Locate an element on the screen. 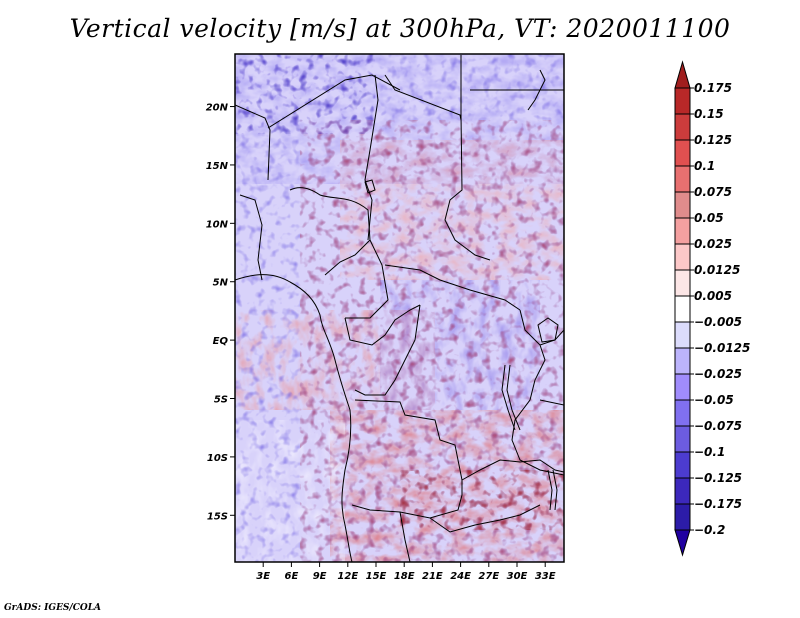 The image size is (800, 618). border-algeria-niger is located at coordinates (334, 101).